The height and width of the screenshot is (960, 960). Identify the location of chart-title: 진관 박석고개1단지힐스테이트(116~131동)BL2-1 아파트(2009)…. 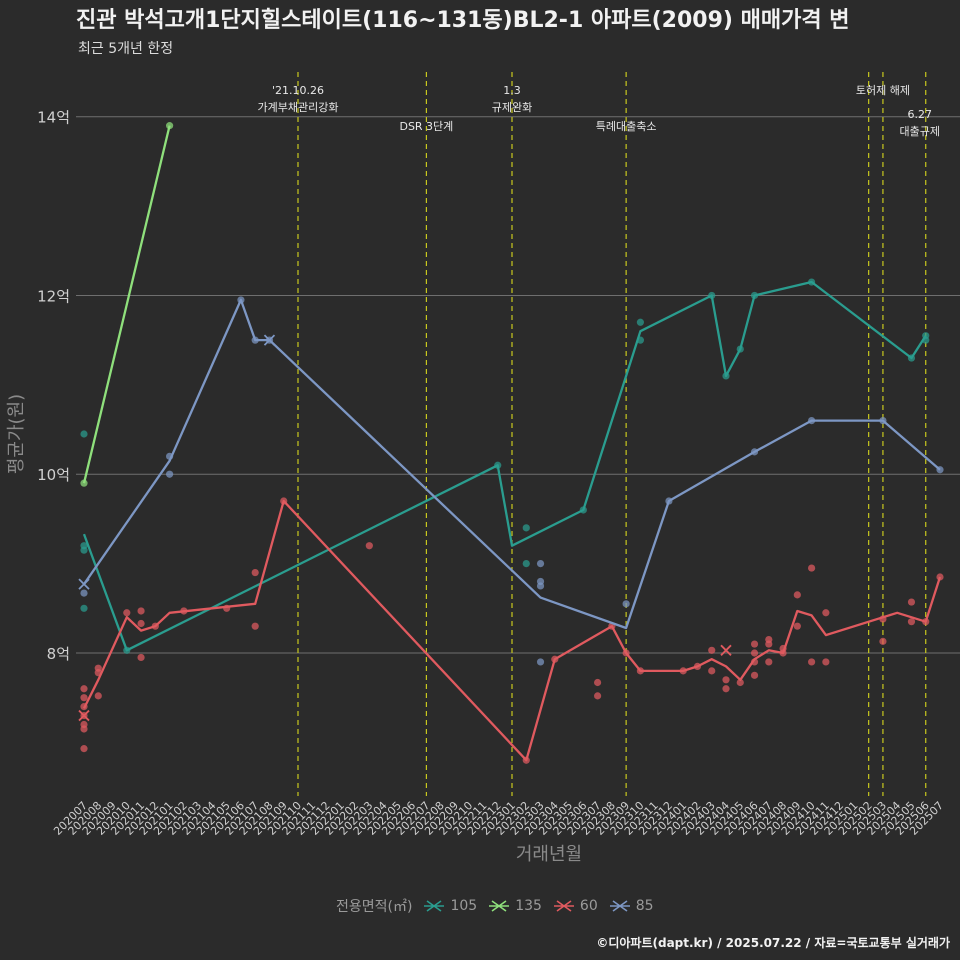
(463, 20).